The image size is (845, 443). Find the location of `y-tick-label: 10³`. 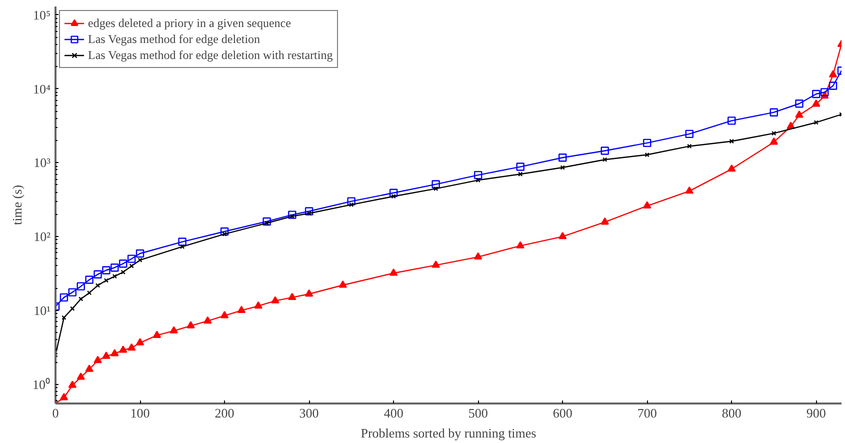

y-tick-label: 10³ is located at coordinates (42, 162).